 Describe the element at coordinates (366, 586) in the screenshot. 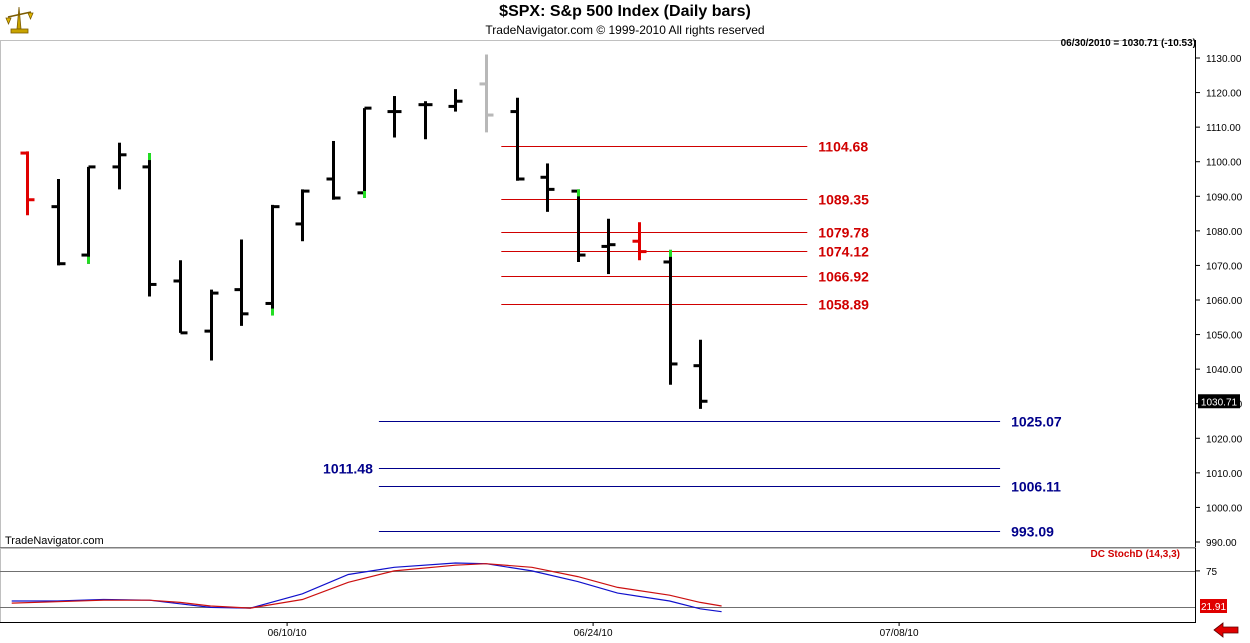

I see `stoch-line-d` at that location.